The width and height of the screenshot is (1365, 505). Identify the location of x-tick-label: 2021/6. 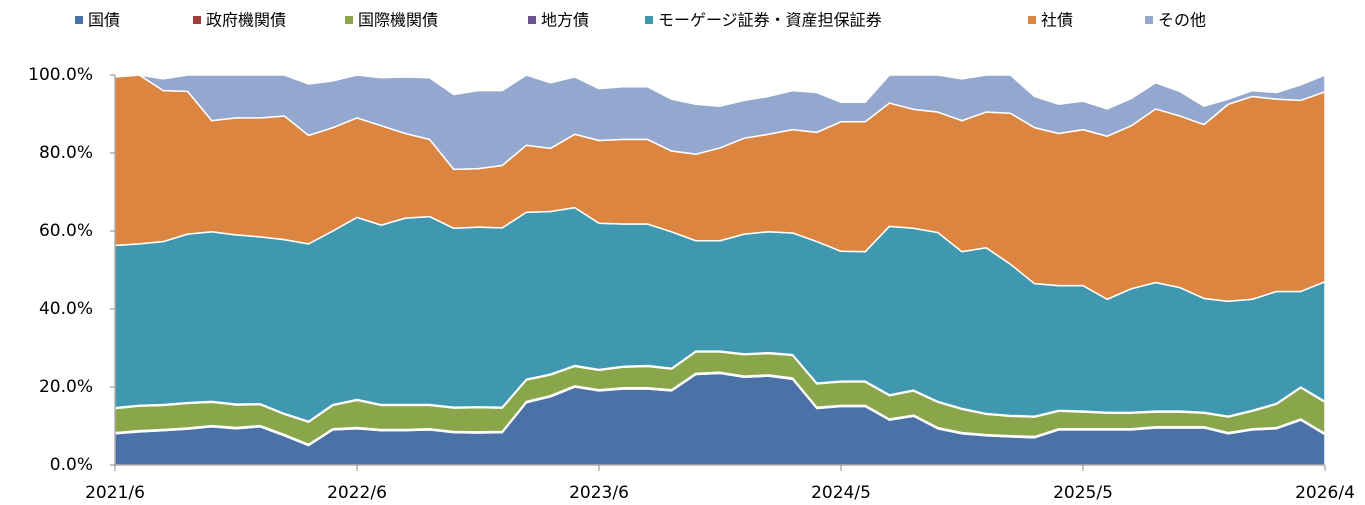
(115, 493).